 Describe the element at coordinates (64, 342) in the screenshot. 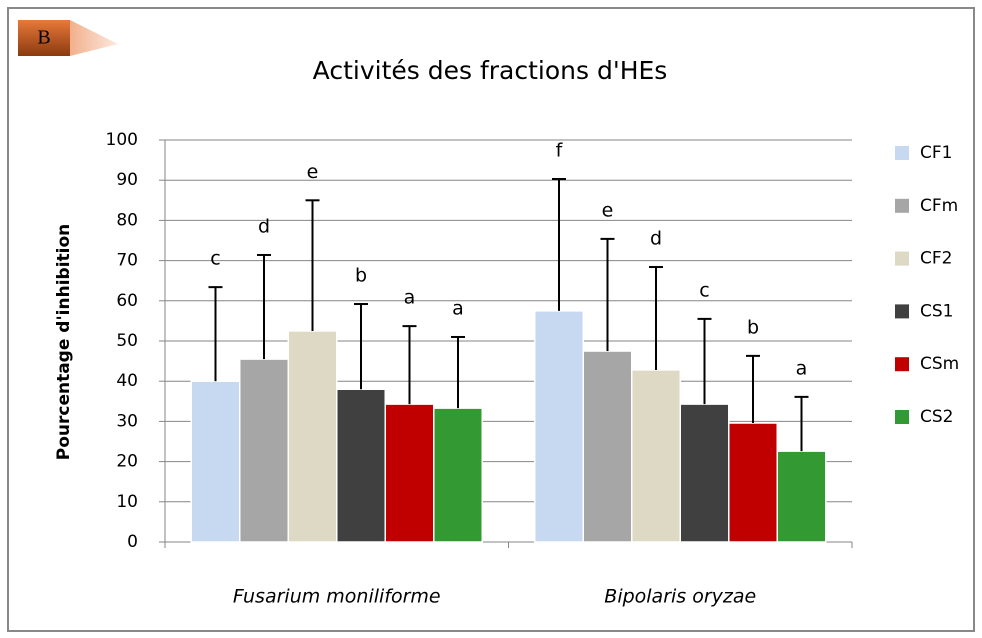

I see `y-axis-label: Pourcentage d'inhibition` at that location.